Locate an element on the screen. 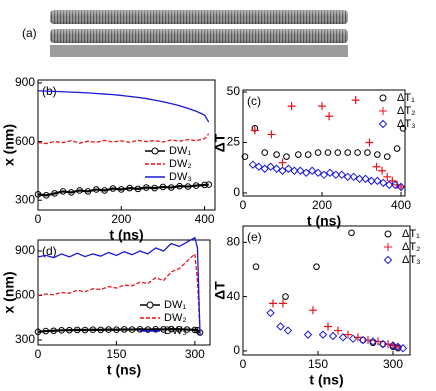 This screenshot has height=391, width=436. plot-frame is located at coordinates (124, 292).